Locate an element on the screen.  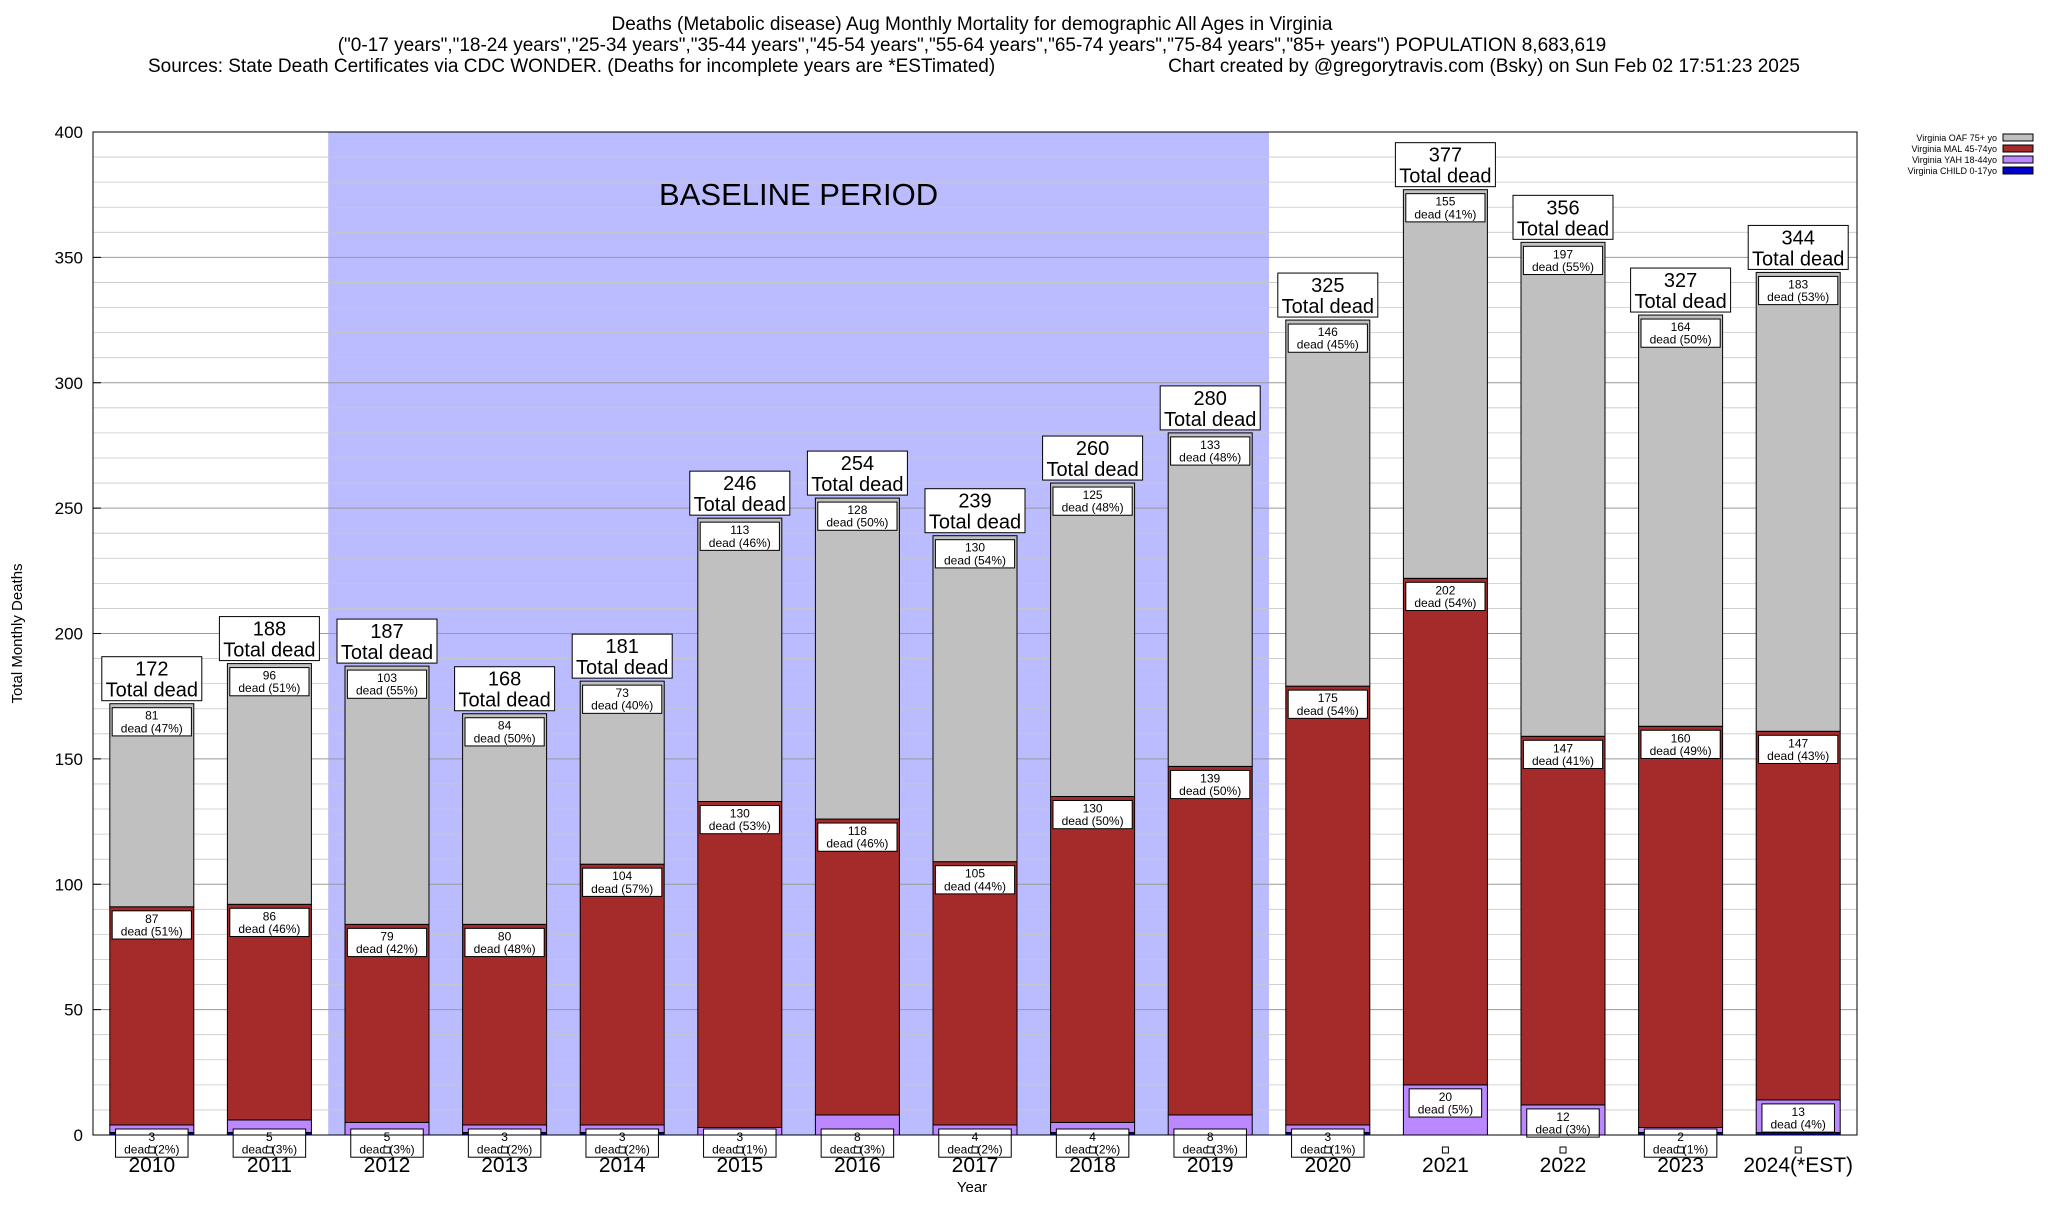
x-tick-label: 2020 is located at coordinates (1327, 1165).